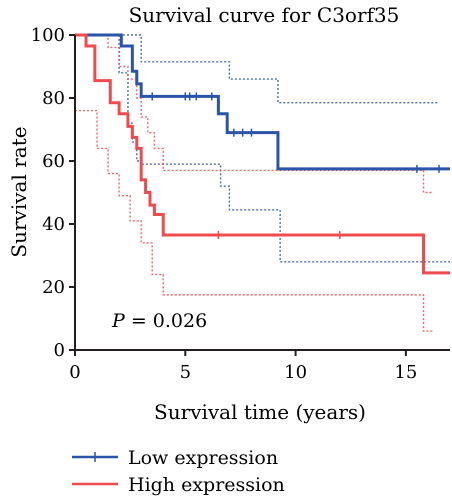 Image resolution: width=452 pixels, height=500 pixels. Describe the element at coordinates (185, 372) in the screenshot. I see `x-tick-label: 5` at that location.